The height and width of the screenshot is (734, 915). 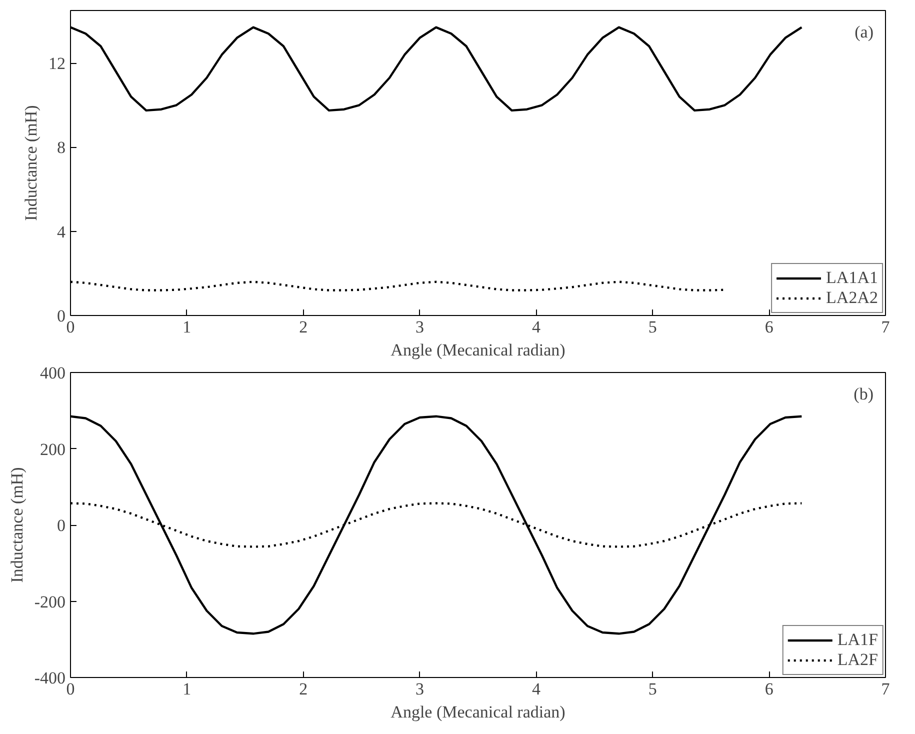 What do you see at coordinates (61, 232) in the screenshot?
I see `y-tick-label: 4` at bounding box center [61, 232].